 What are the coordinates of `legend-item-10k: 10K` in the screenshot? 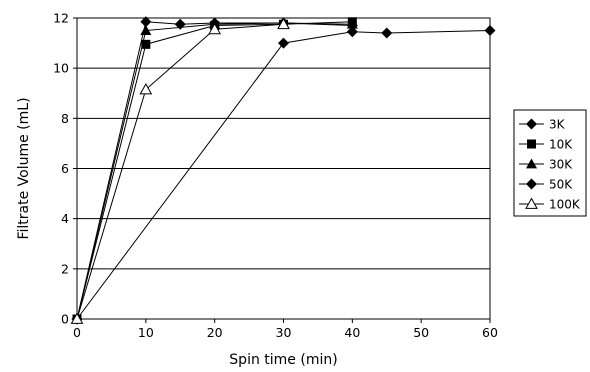 It's located at (546, 145).